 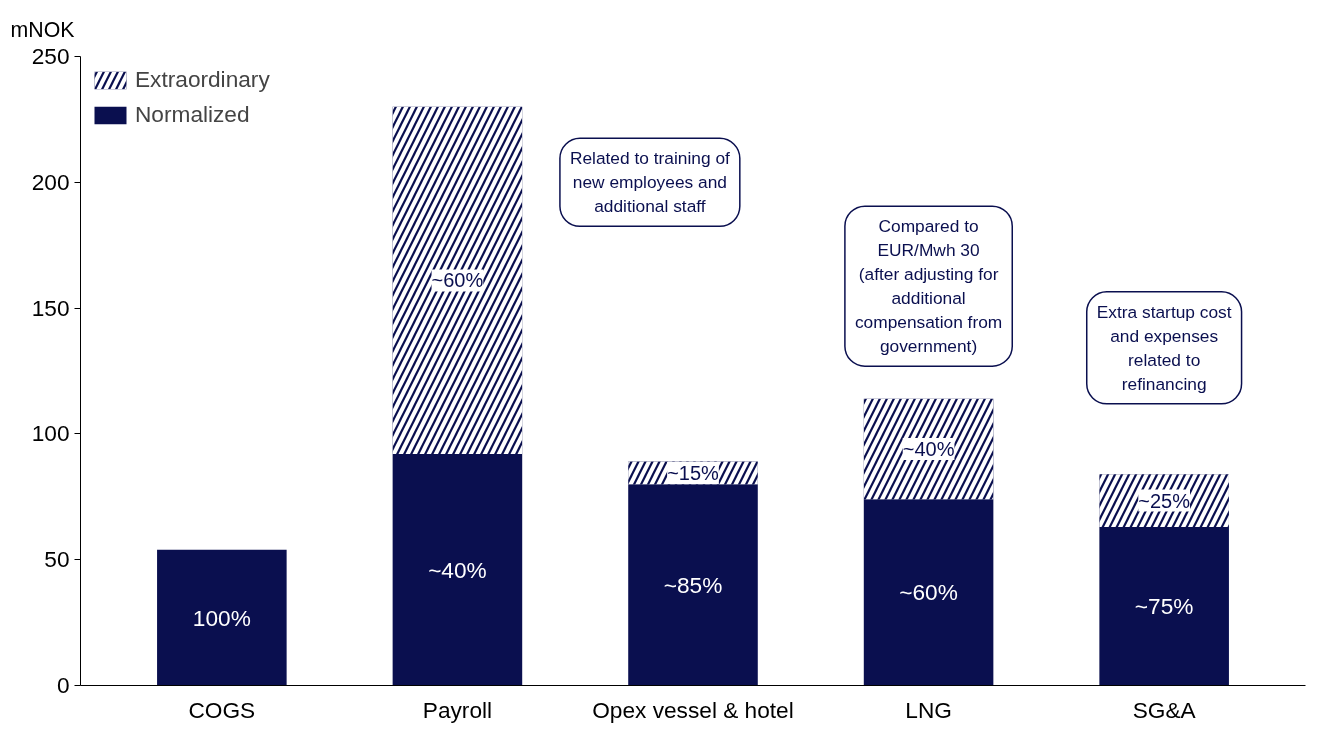 I want to click on y-tick-label: 0, so click(x=63, y=685).